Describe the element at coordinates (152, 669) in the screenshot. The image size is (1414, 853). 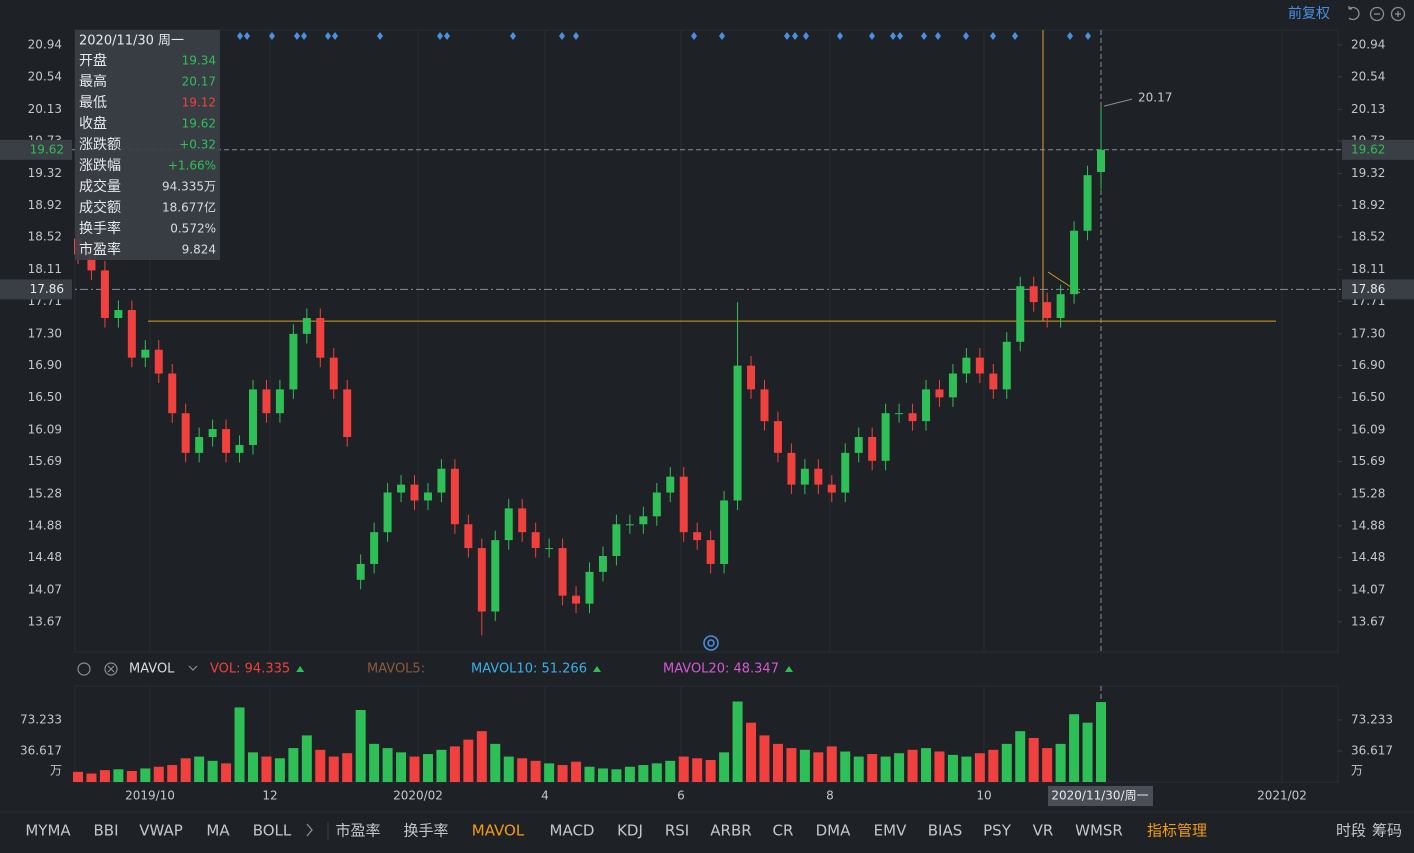
I see `indicator-name: MAVOL` at that location.